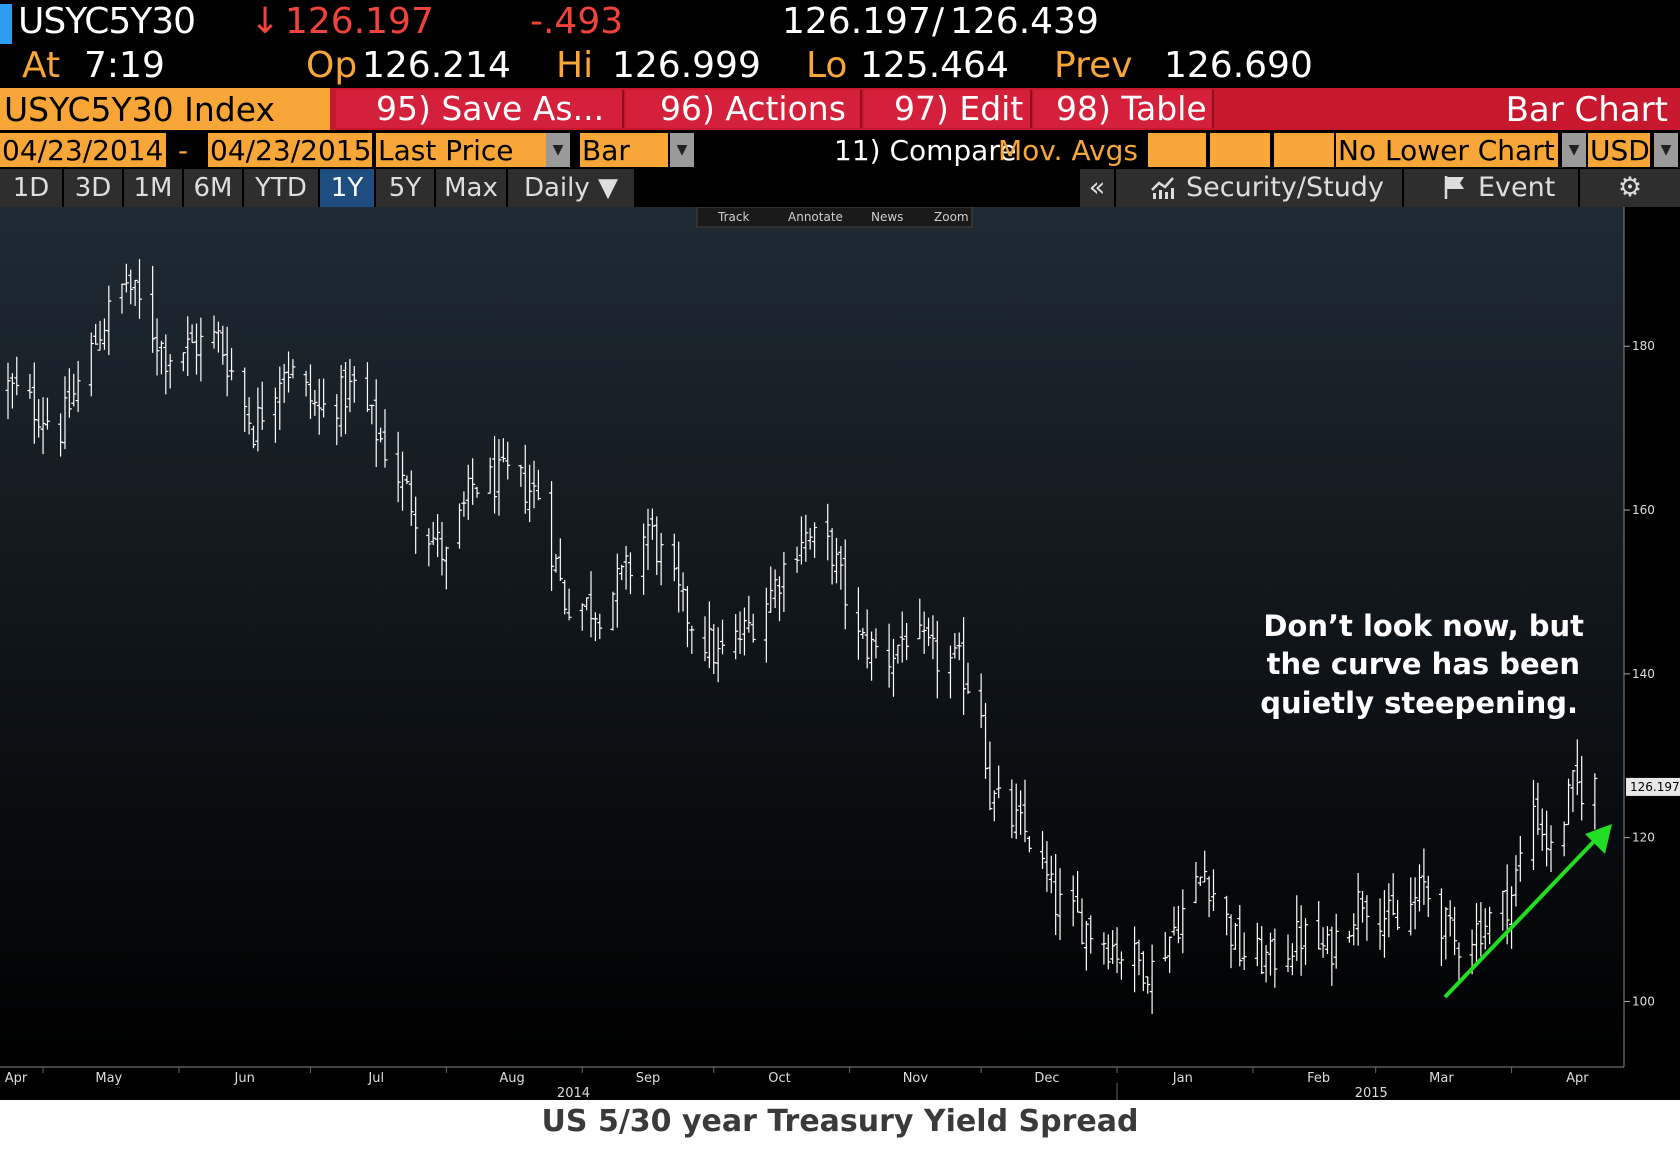 The width and height of the screenshot is (1680, 1151). I want to click on collapse-button: «, so click(1097, 188).